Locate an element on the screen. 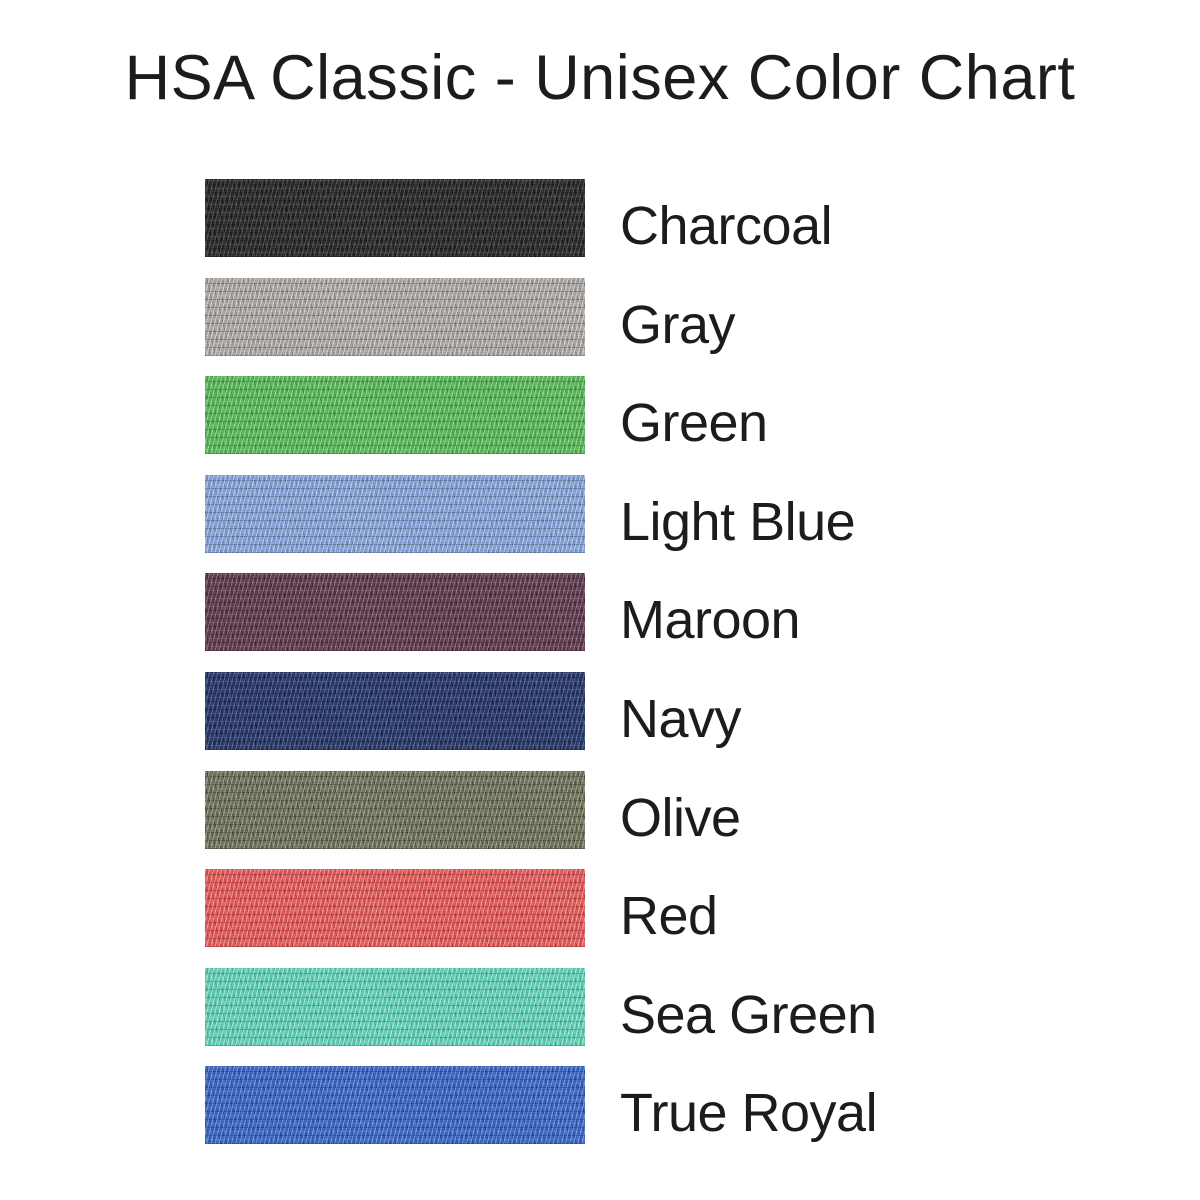 This screenshot has width=1200, height=1200. fabric-swatch-maroon is located at coordinates (395, 612).